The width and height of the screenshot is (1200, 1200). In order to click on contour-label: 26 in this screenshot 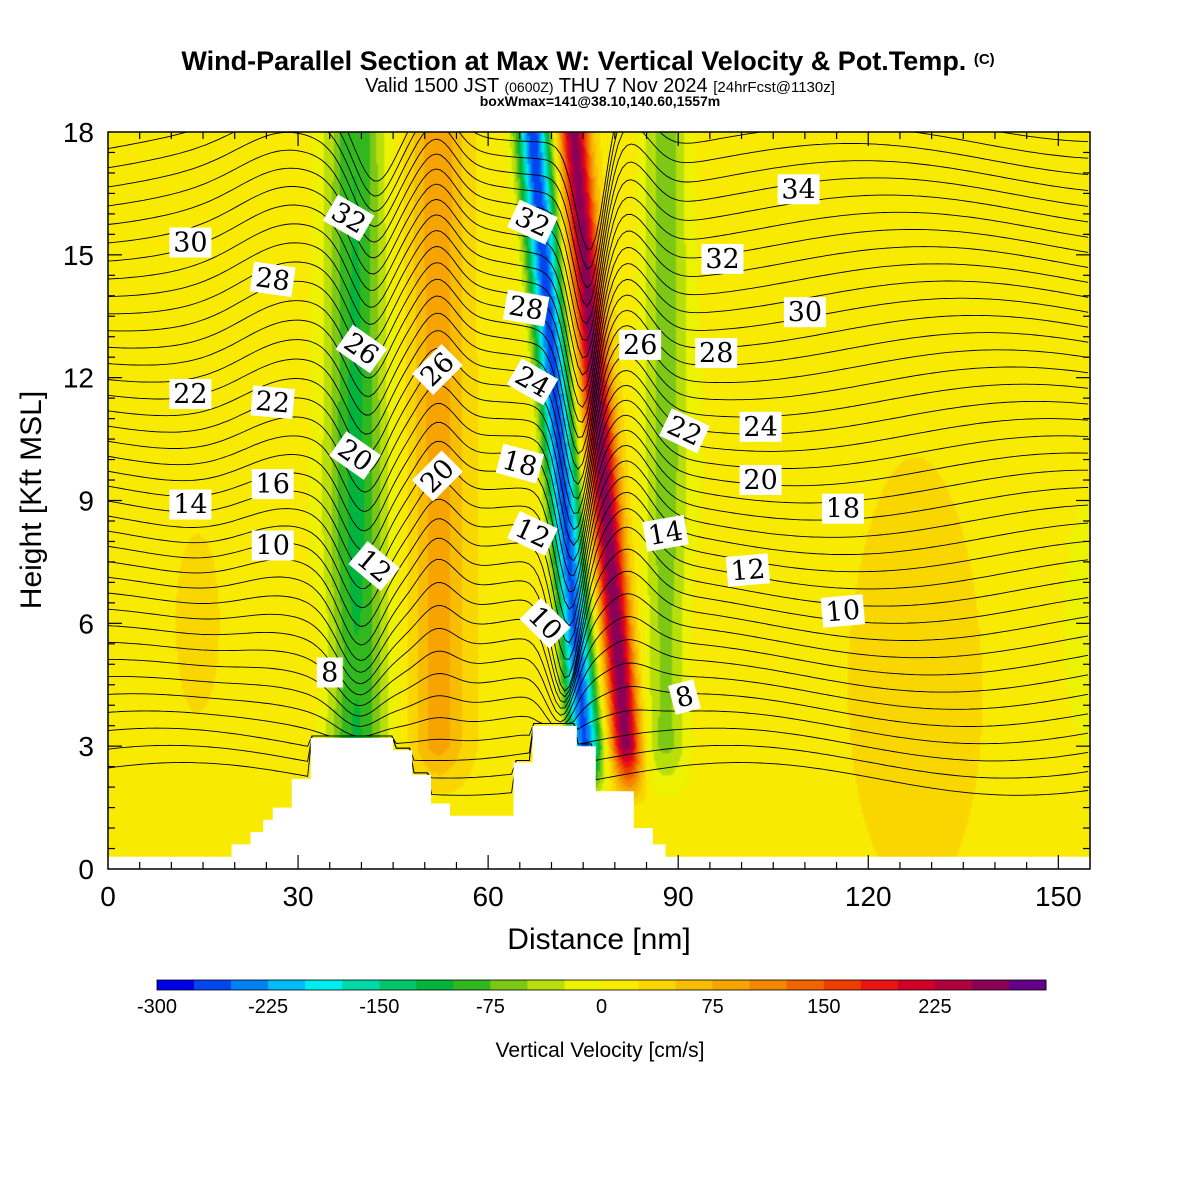, I will do `click(640, 345)`.